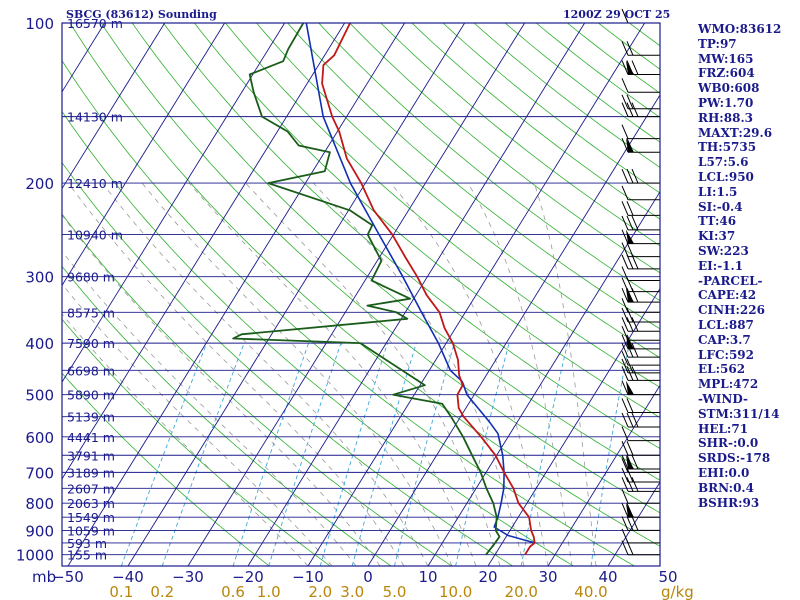 The width and height of the screenshot is (800, 600). I want to click on index-lcl: LCL:950, so click(726, 176).